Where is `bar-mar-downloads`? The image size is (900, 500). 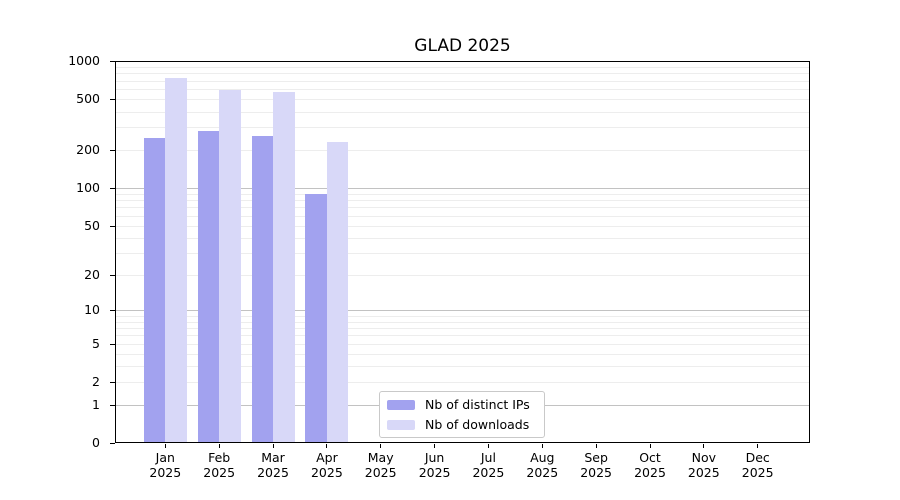 bar-mar-downloads is located at coordinates (284, 267).